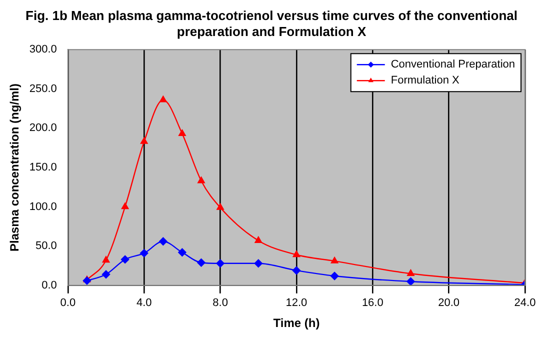 The height and width of the screenshot is (339, 543). Describe the element at coordinates (144, 303) in the screenshot. I see `x-tick-label: 4.0` at that location.